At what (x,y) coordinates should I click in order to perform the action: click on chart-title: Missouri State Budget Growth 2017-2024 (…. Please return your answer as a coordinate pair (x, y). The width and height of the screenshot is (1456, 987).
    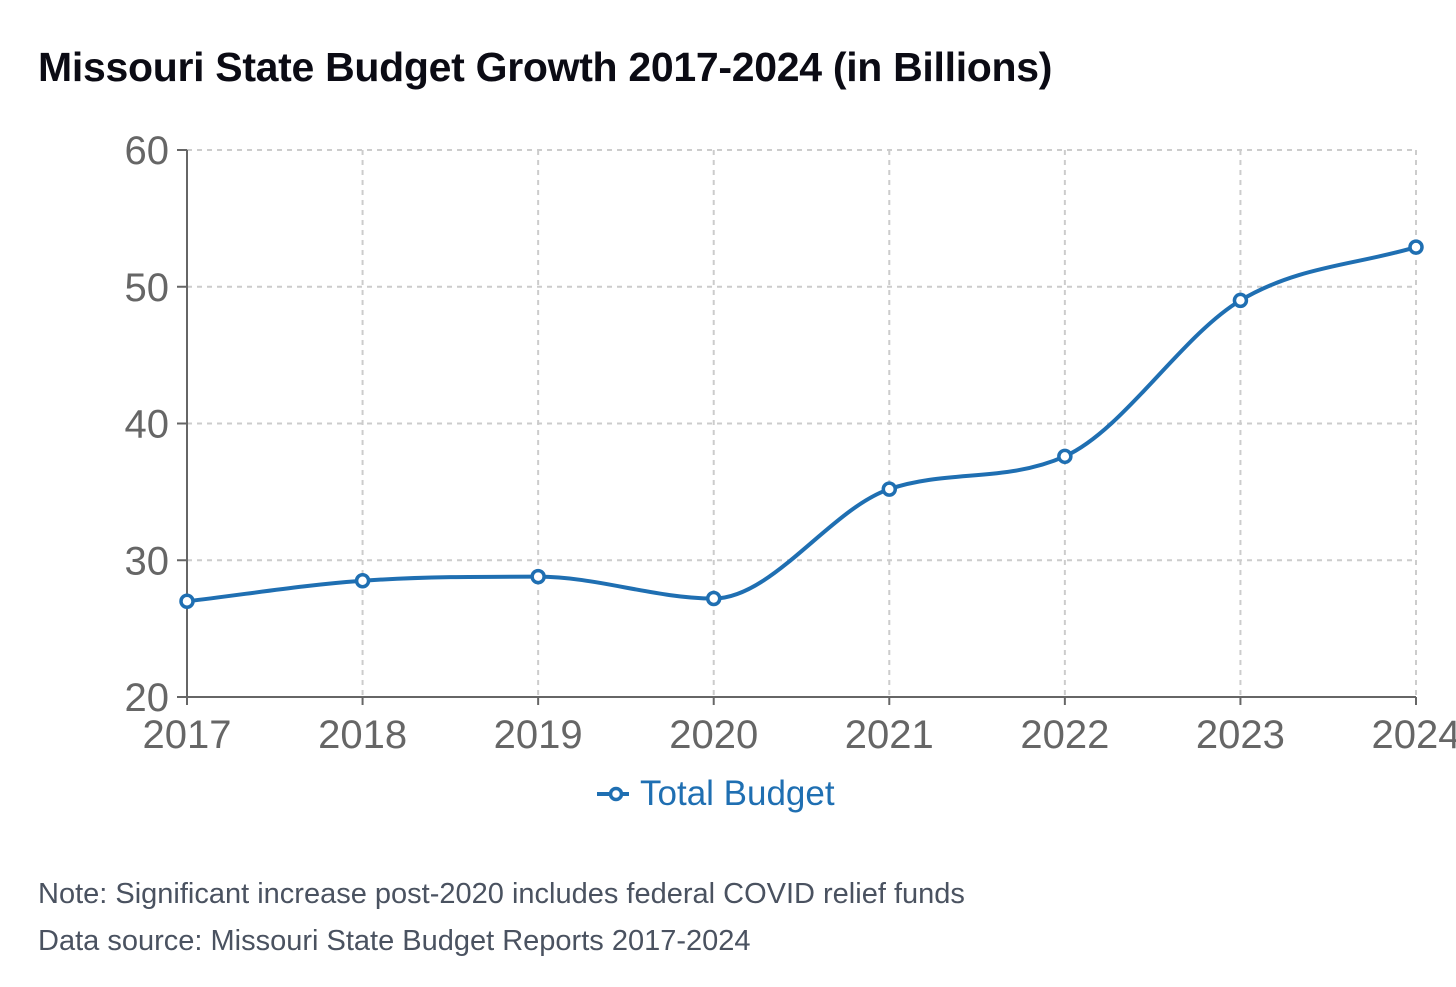
    Looking at the image, I should click on (545, 67).